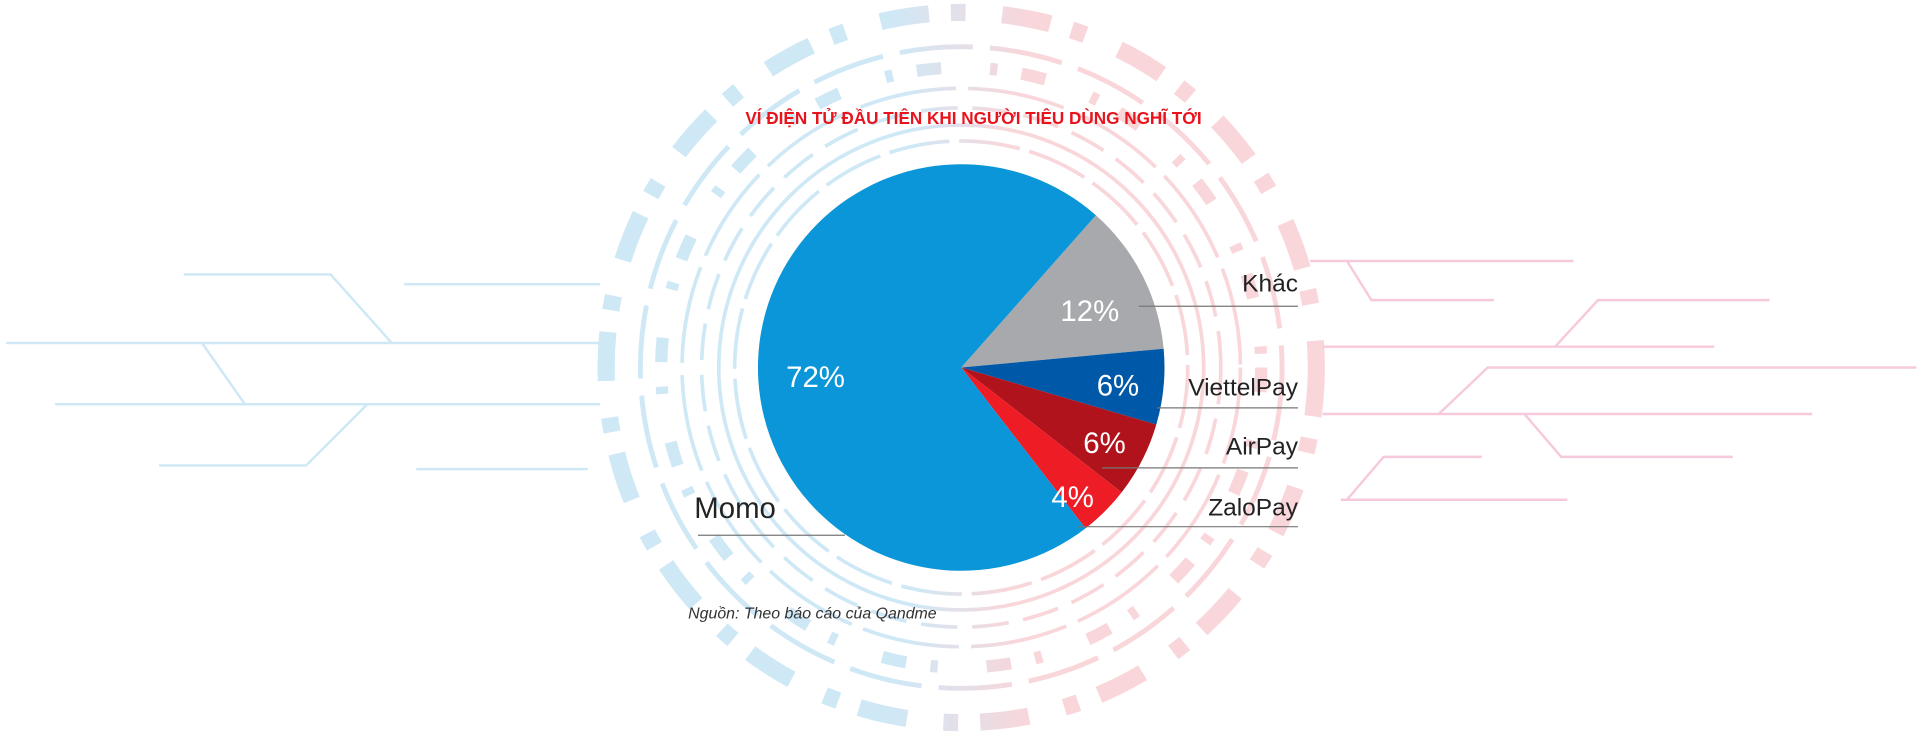  Describe the element at coordinates (1270, 284) in the screenshot. I see `legend-label: Khác` at that location.